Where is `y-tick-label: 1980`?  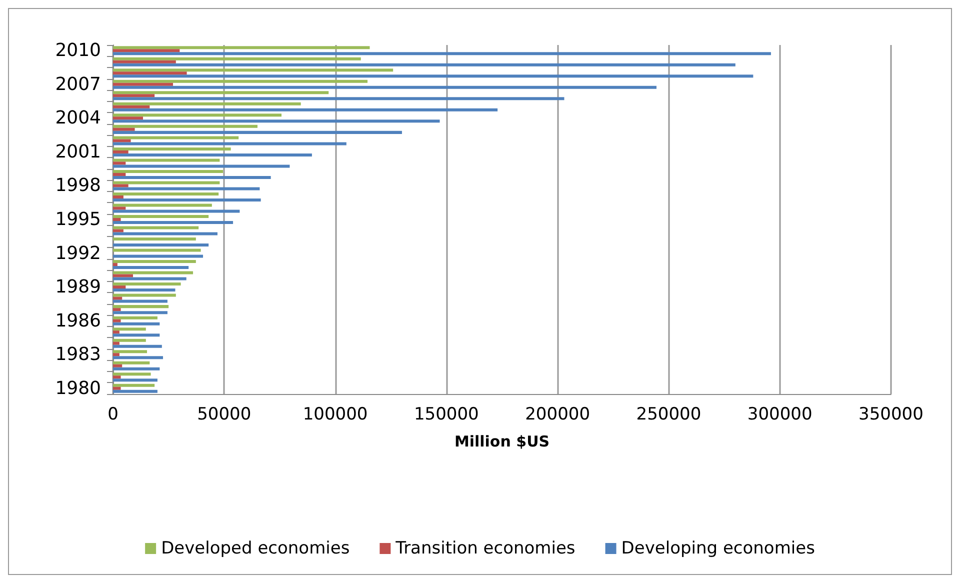 y-tick-label: 1980 is located at coordinates (78, 388).